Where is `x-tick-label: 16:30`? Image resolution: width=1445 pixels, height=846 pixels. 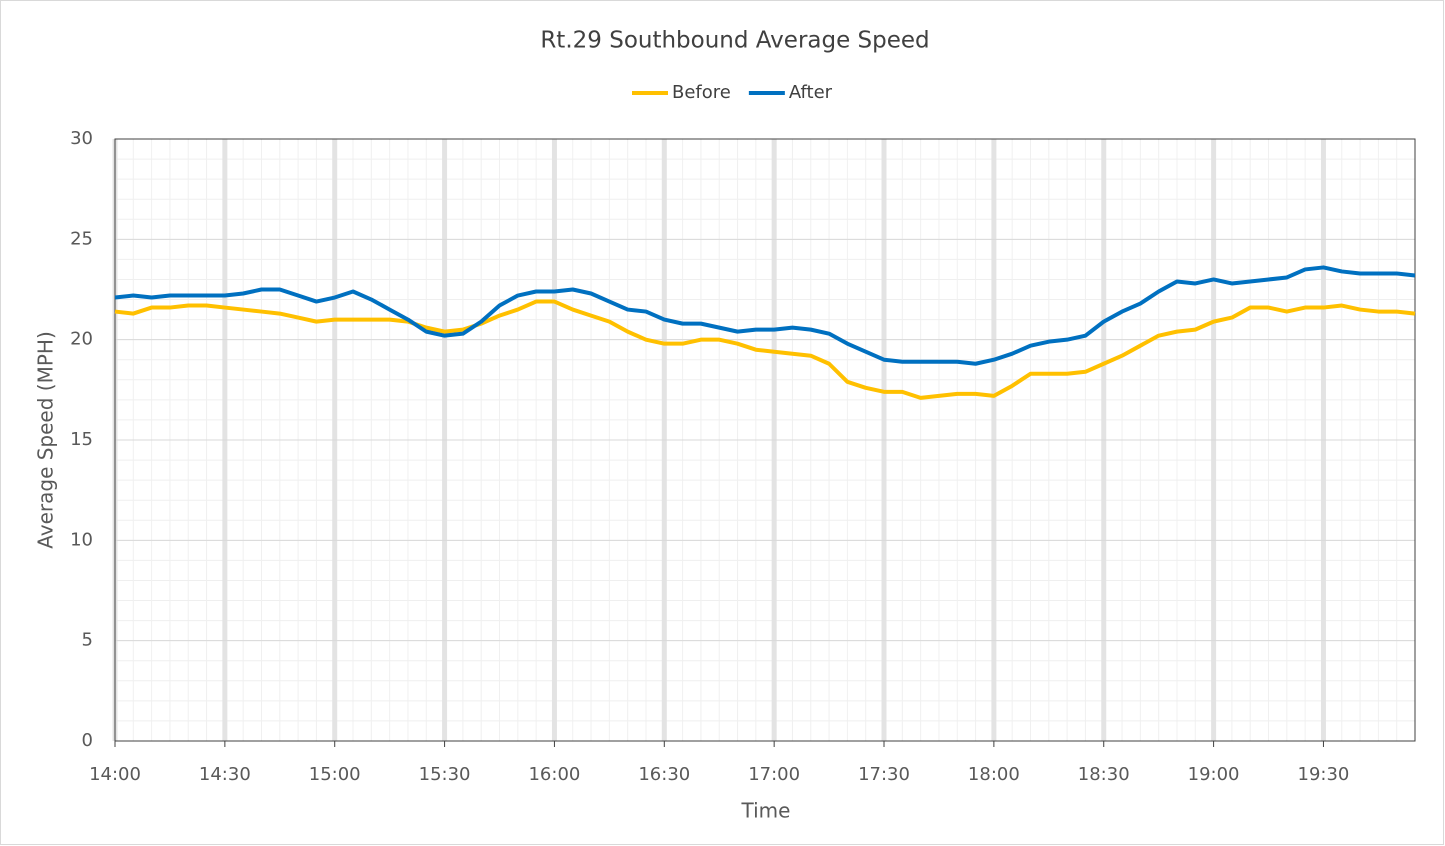 x-tick-label: 16:30 is located at coordinates (664, 774).